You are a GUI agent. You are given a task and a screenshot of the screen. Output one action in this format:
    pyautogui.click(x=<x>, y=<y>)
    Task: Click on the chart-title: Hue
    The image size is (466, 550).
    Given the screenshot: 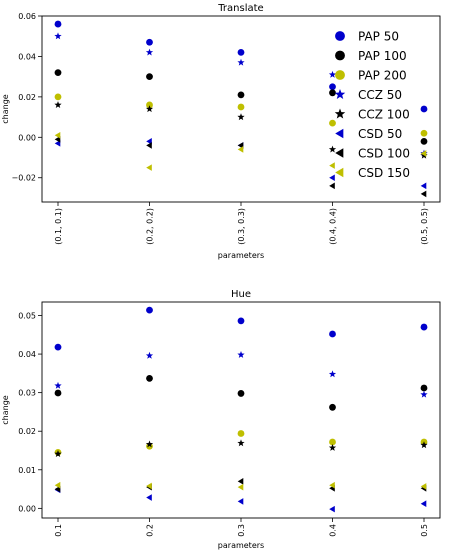 What is the action you would take?
    pyautogui.click(x=241, y=294)
    